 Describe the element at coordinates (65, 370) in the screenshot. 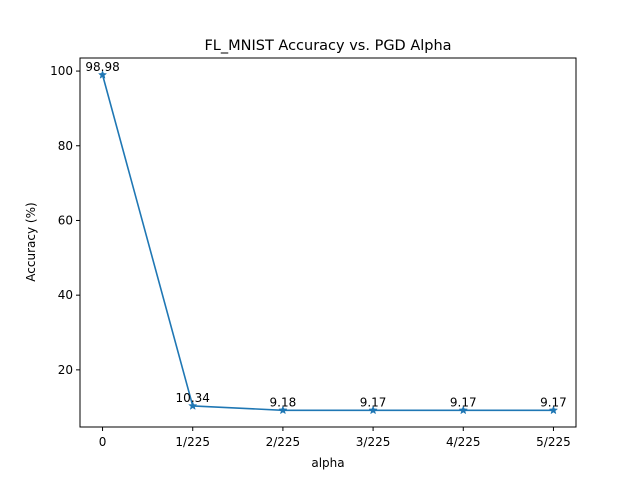

I see `y-tick-label: 20` at that location.